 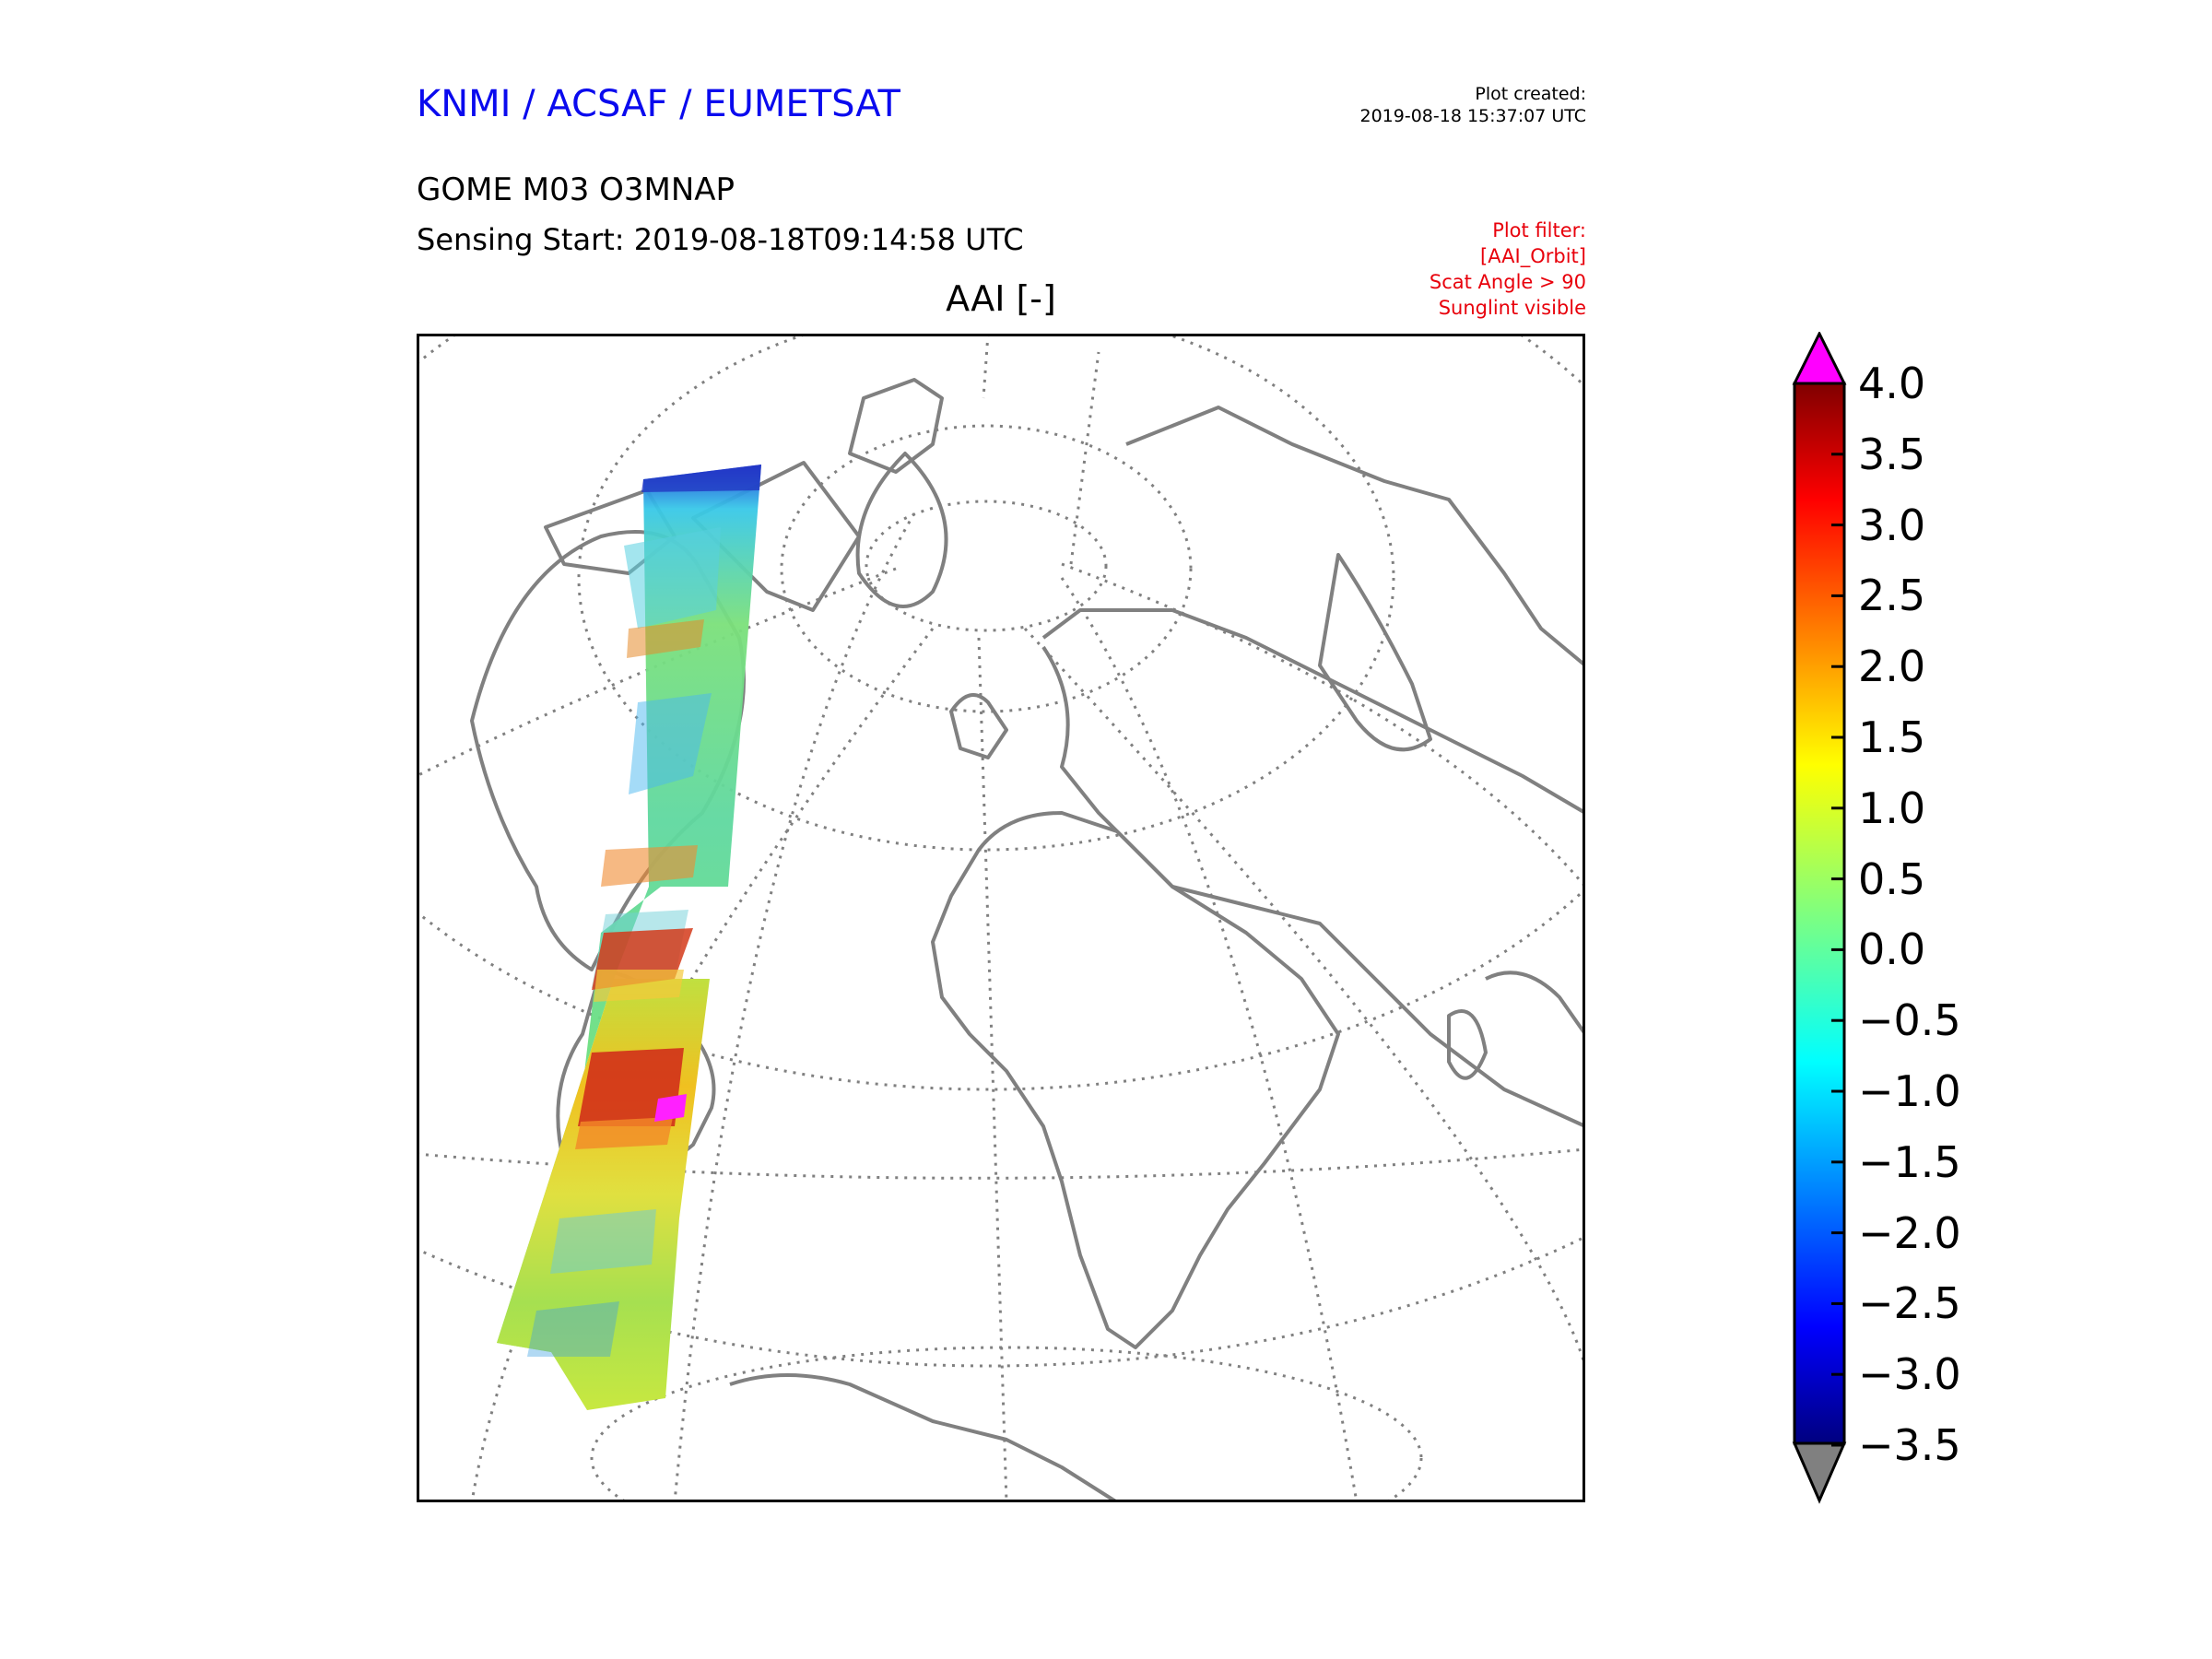 What do you see at coordinates (1892, 807) in the screenshot?
I see `colorbar-tick-label: 1.0` at bounding box center [1892, 807].